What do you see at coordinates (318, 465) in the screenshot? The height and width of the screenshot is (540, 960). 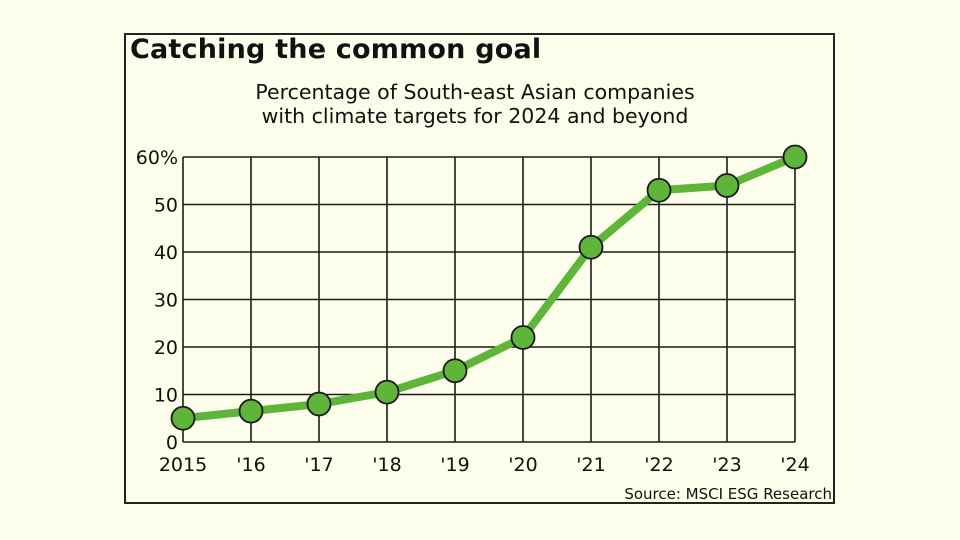 I see `x-tick-label: '17` at bounding box center [318, 465].